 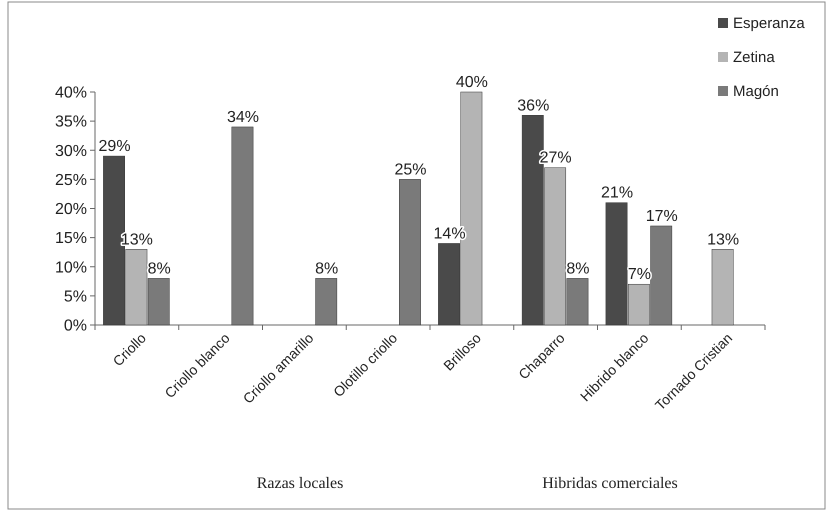 What do you see at coordinates (410, 169) in the screenshot?
I see `data-label: 25%` at bounding box center [410, 169].